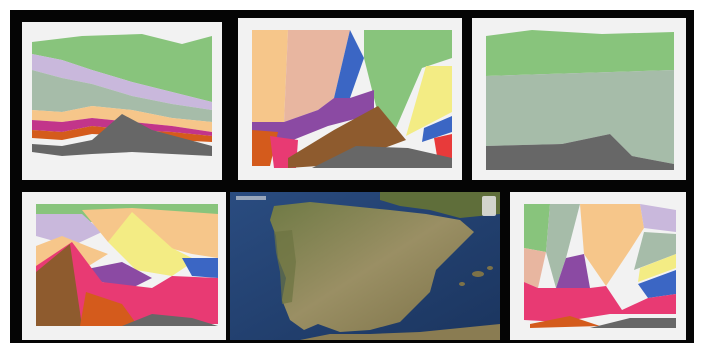 This screenshot has width=702, height=351. I want to click on stream-plot-d, so click(124, 266).